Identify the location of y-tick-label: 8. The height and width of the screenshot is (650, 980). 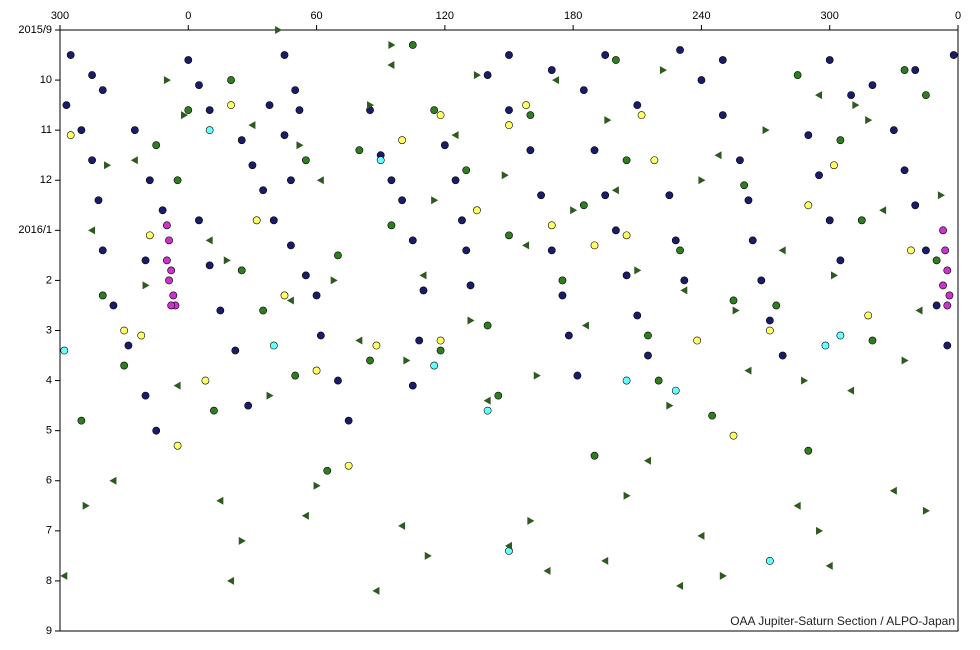
(49, 581).